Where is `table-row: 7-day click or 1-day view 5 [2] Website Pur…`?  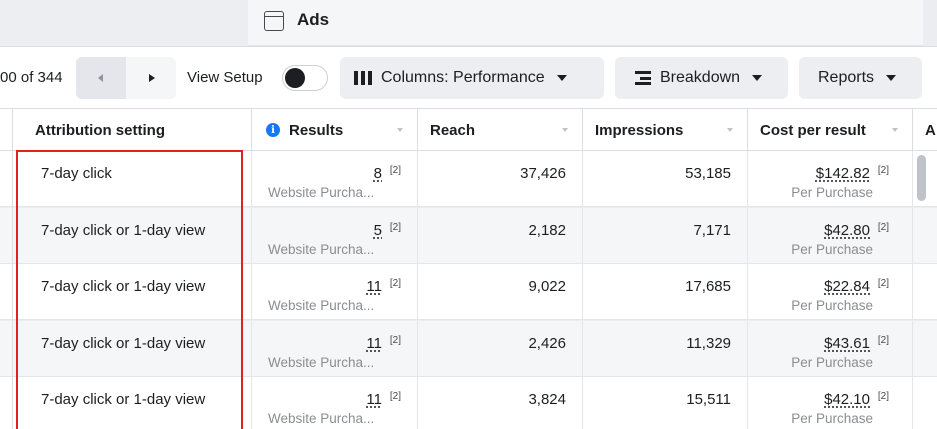 table-row: 7-day click or 1-day view 5 [2] Website Pur… is located at coordinates (468, 235).